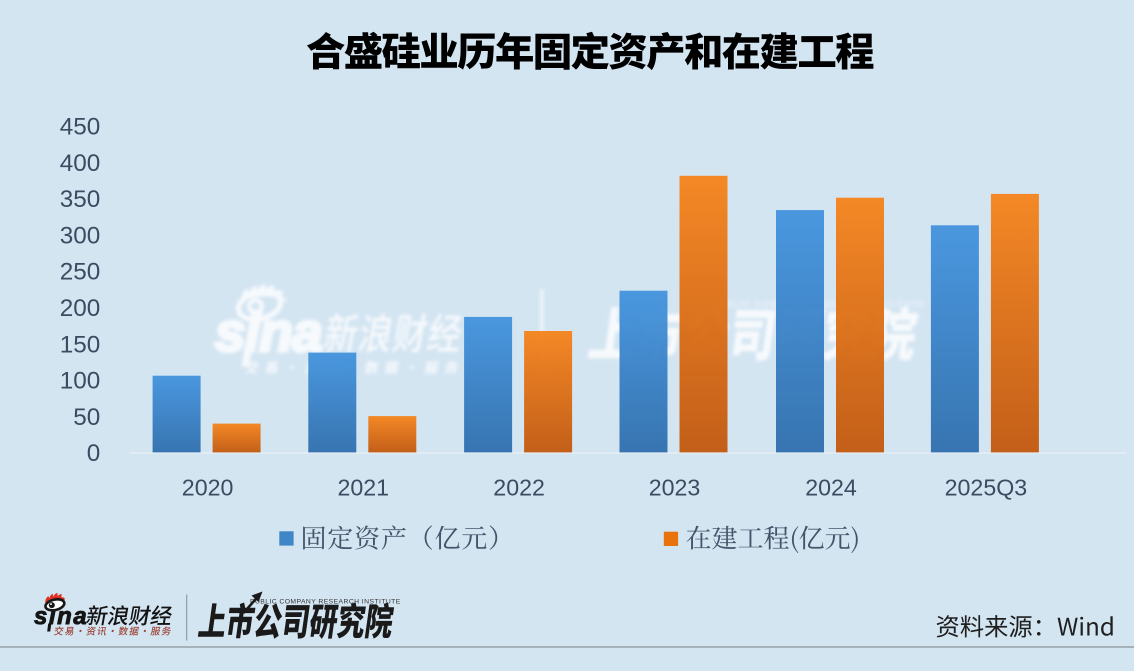 The width and height of the screenshot is (1134, 671). What do you see at coordinates (364, 487) in the screenshot?
I see `svg-text: 2021` at bounding box center [364, 487].